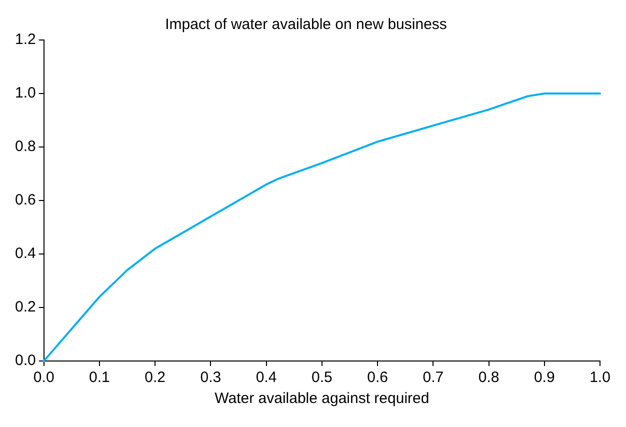 This screenshot has width=626, height=427. I want to click on x-tick-label: 0.8, so click(489, 377).